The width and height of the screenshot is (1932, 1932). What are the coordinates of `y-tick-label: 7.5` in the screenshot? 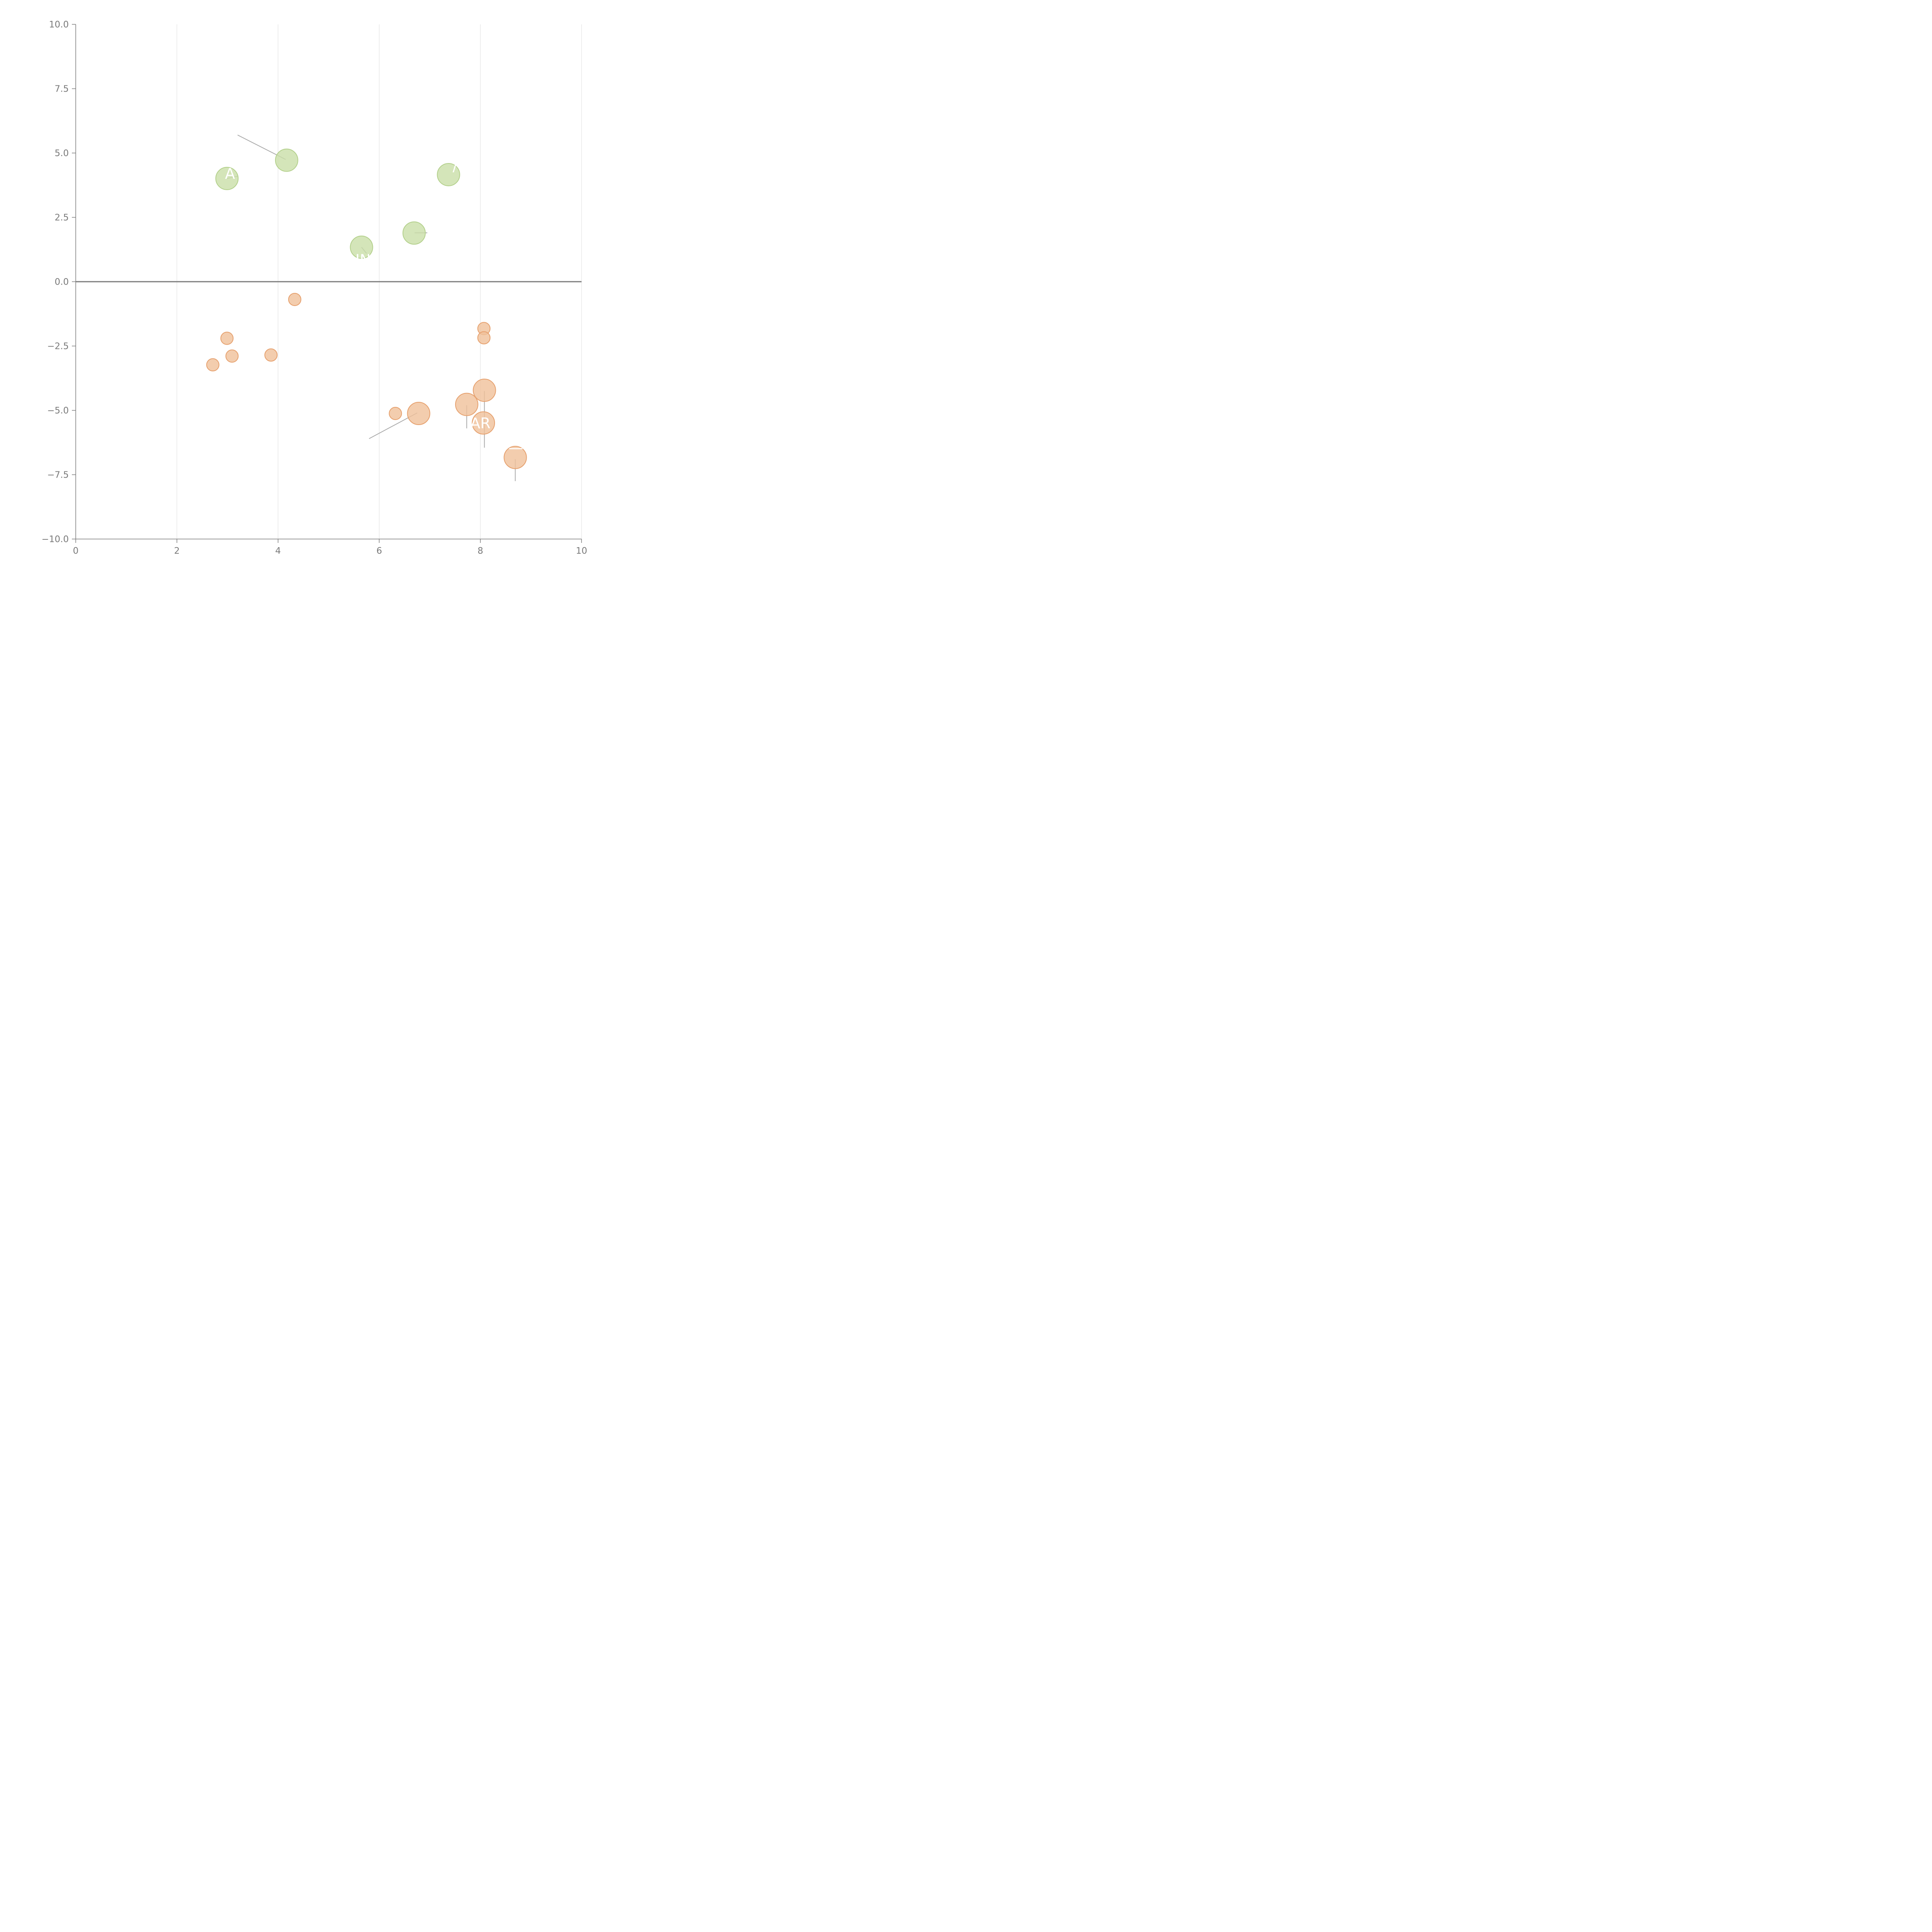 It's located at (62, 89).